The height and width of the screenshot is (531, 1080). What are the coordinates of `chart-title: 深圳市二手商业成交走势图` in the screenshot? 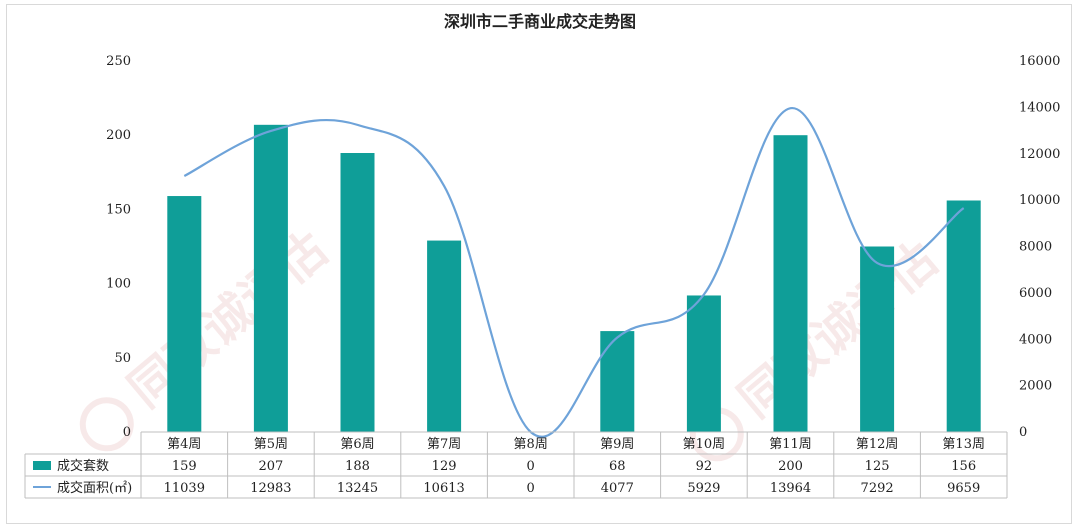 It's located at (540, 21).